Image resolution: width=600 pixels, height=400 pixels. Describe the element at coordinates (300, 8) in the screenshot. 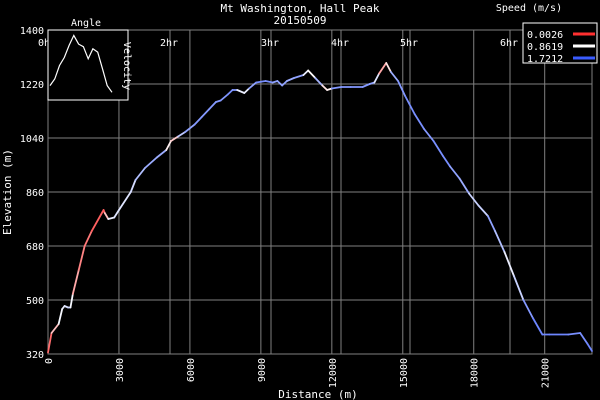

I see `chart-title: Mt Washington, Hall Peak` at that location.